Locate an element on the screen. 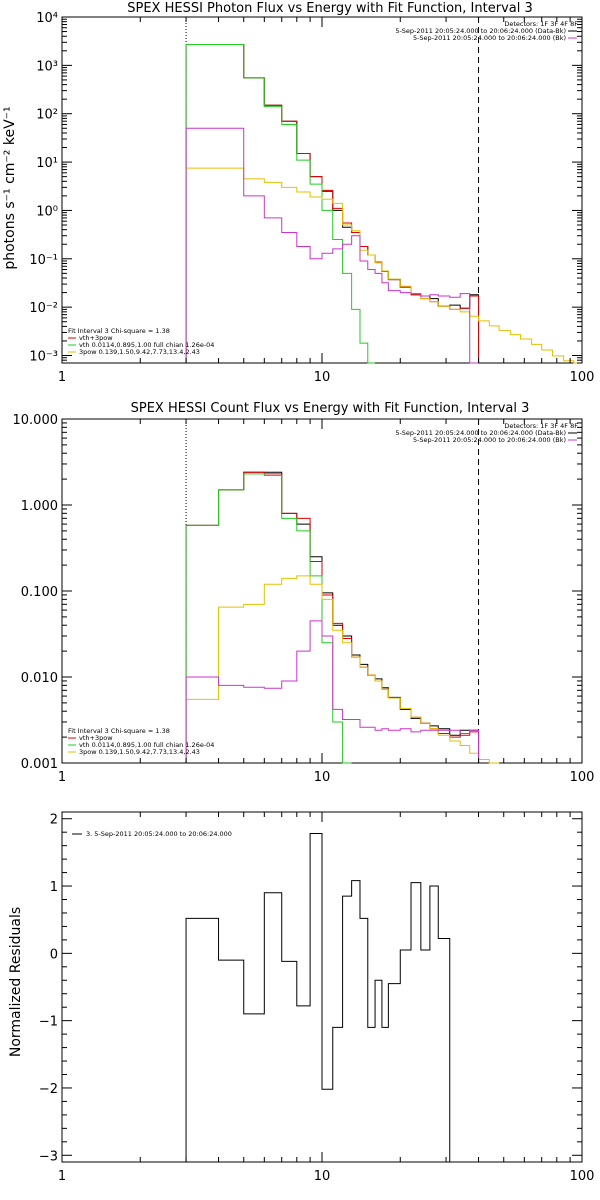  residuals-xtick-label: 100 is located at coordinates (582, 1176).